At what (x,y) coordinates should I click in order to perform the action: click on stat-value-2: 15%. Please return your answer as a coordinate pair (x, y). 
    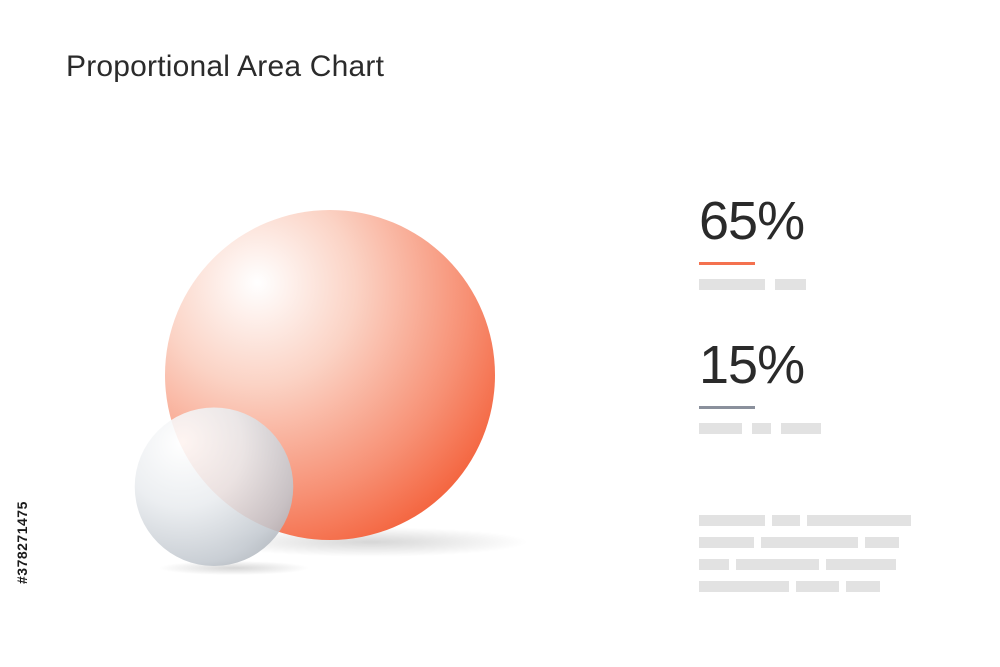
    Looking at the image, I should click on (752, 365).